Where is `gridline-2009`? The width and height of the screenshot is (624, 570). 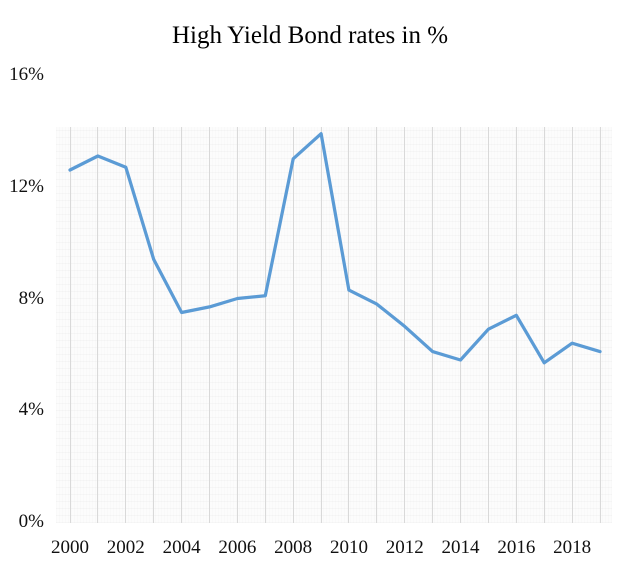 gridline-2009 is located at coordinates (321, 325).